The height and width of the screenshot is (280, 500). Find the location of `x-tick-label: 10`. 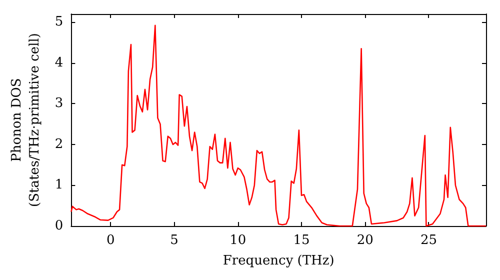

x-tick-label: 10 is located at coordinates (238, 240).